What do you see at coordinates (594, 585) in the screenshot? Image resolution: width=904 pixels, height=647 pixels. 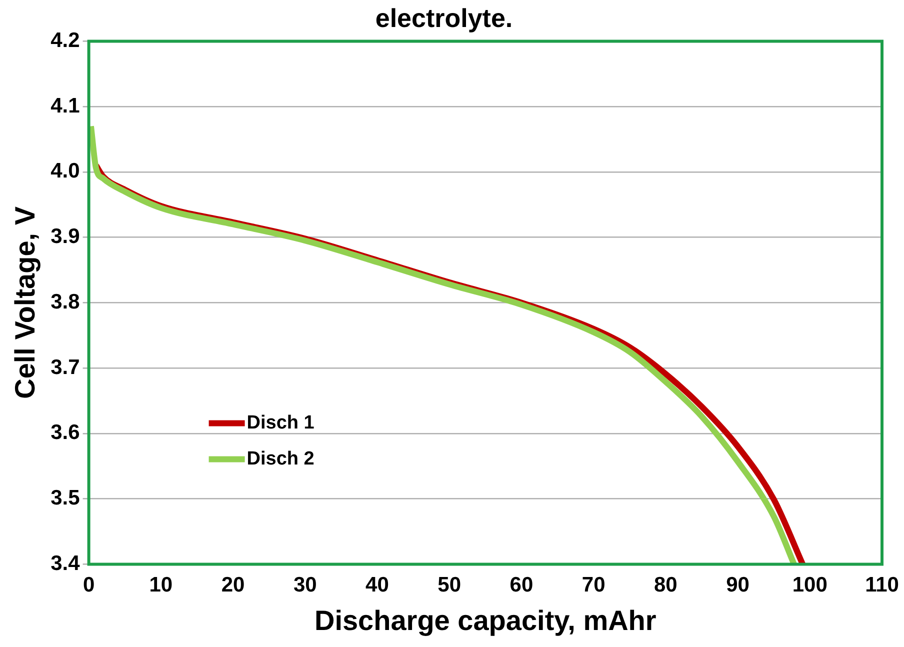 I see `x-tick-label: 70` at bounding box center [594, 585].